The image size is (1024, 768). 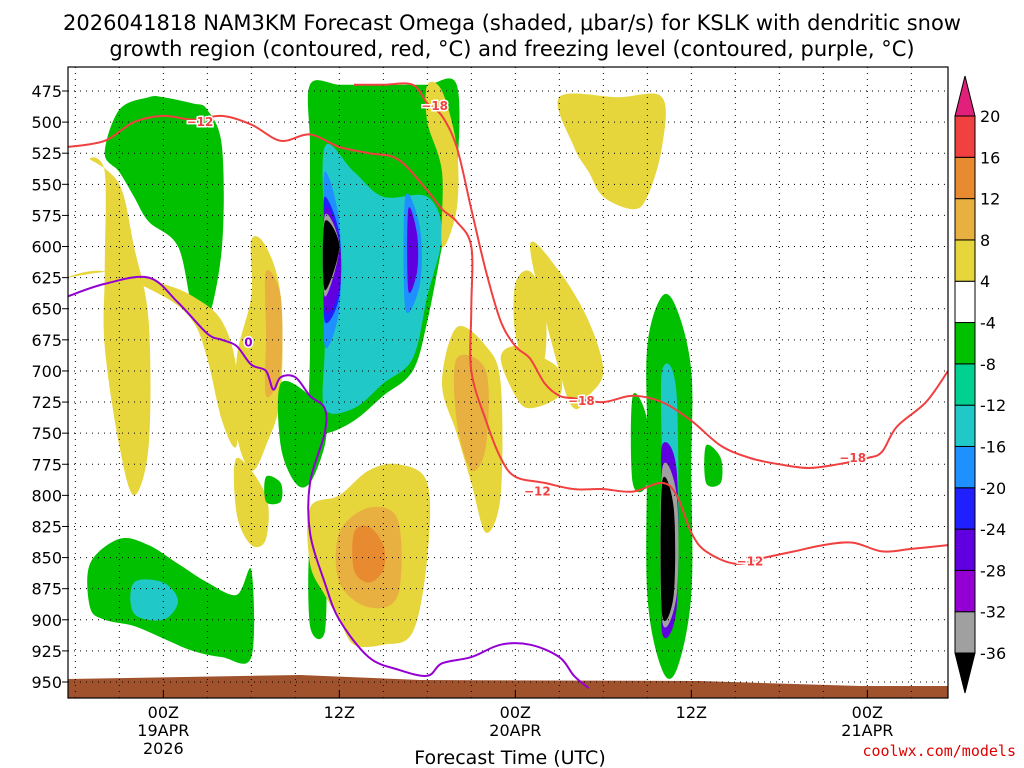 I want to click on y-tick-label: 900, so click(x=46, y=620).